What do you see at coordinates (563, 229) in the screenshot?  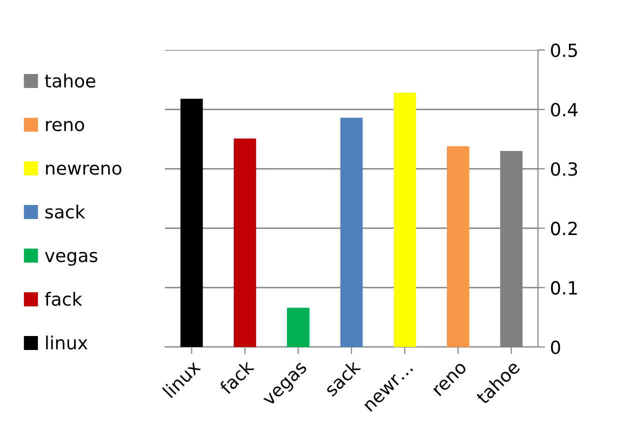 I see `y-tick-label: 0.2` at bounding box center [563, 229].